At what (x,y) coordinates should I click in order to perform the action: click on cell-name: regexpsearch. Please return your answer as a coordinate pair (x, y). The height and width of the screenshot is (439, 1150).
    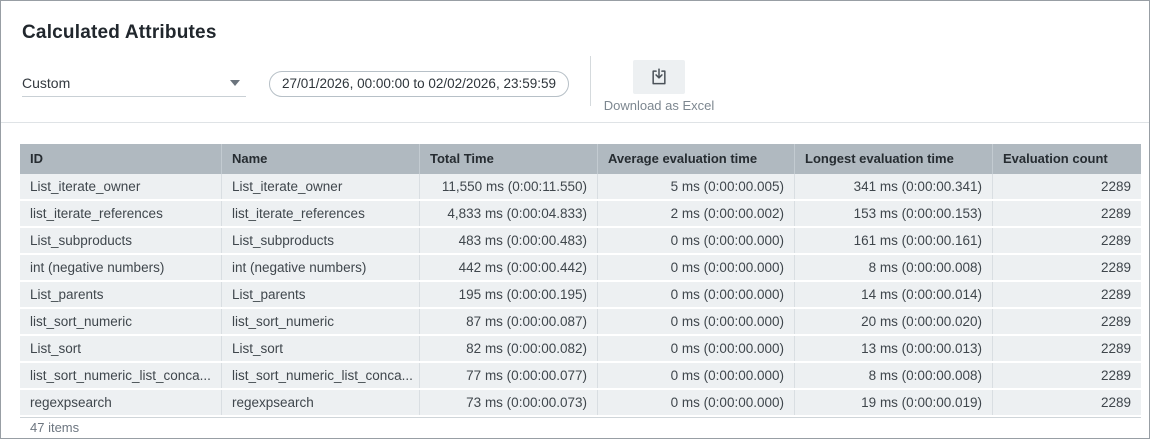
    Looking at the image, I should click on (321, 402).